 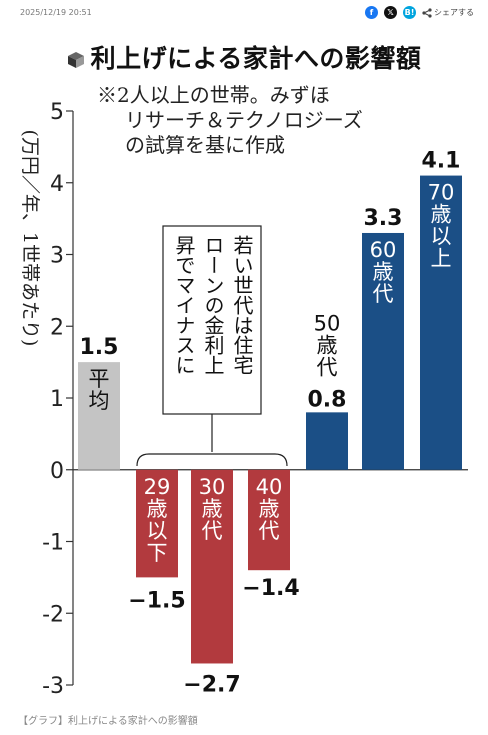 I want to click on annotation: 若い世代は住宅 ローンの金利上 昇でマイナスに, so click(x=212, y=346).